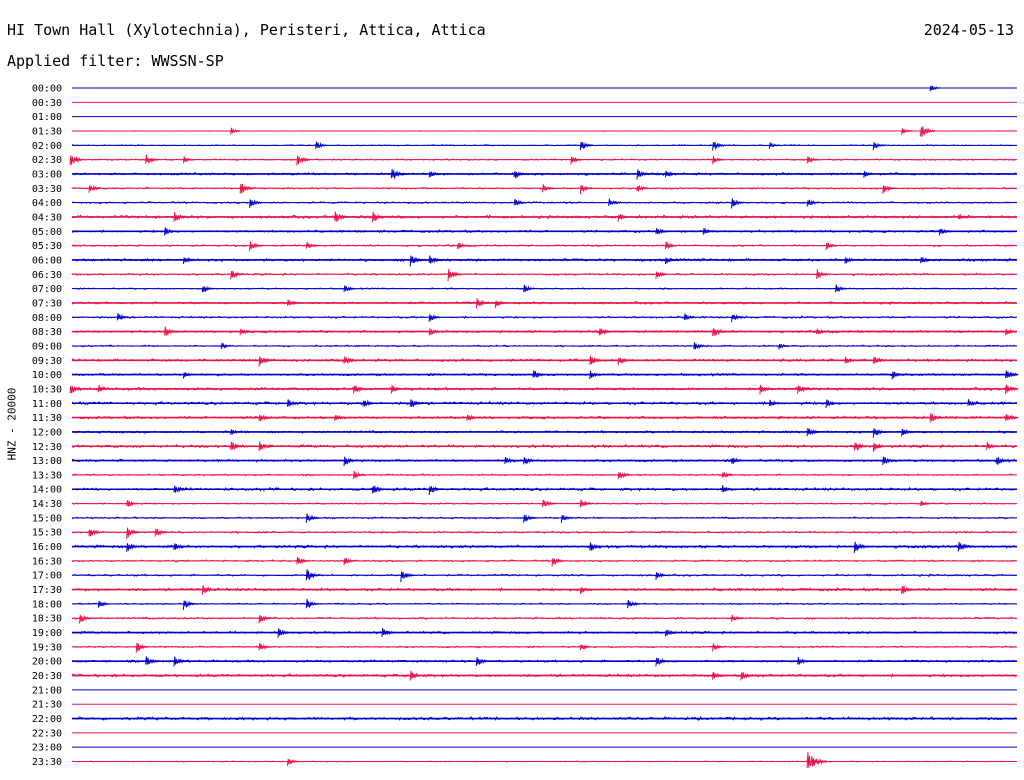  I want to click on row-time-label: 17:00, so click(47, 576).